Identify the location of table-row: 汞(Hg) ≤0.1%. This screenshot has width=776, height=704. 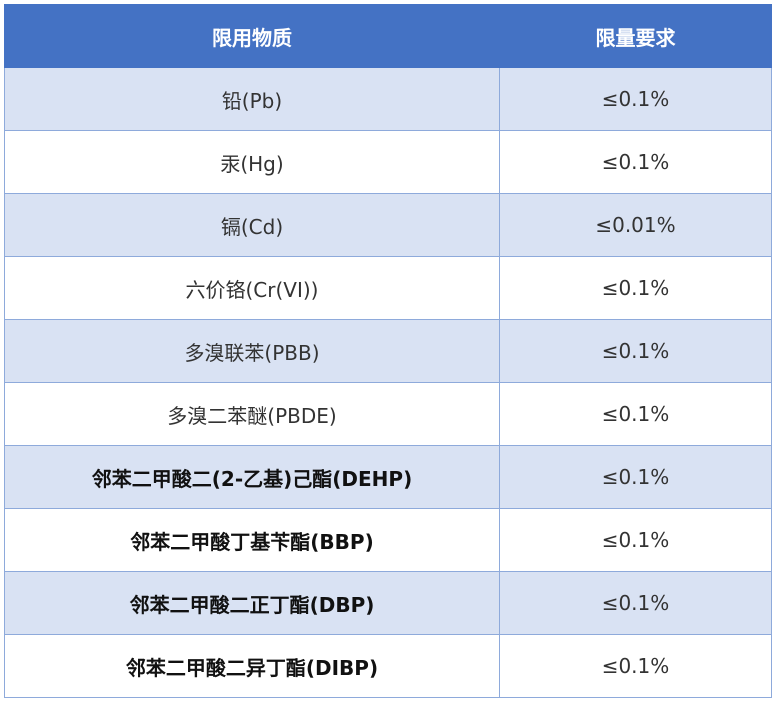
(388, 162).